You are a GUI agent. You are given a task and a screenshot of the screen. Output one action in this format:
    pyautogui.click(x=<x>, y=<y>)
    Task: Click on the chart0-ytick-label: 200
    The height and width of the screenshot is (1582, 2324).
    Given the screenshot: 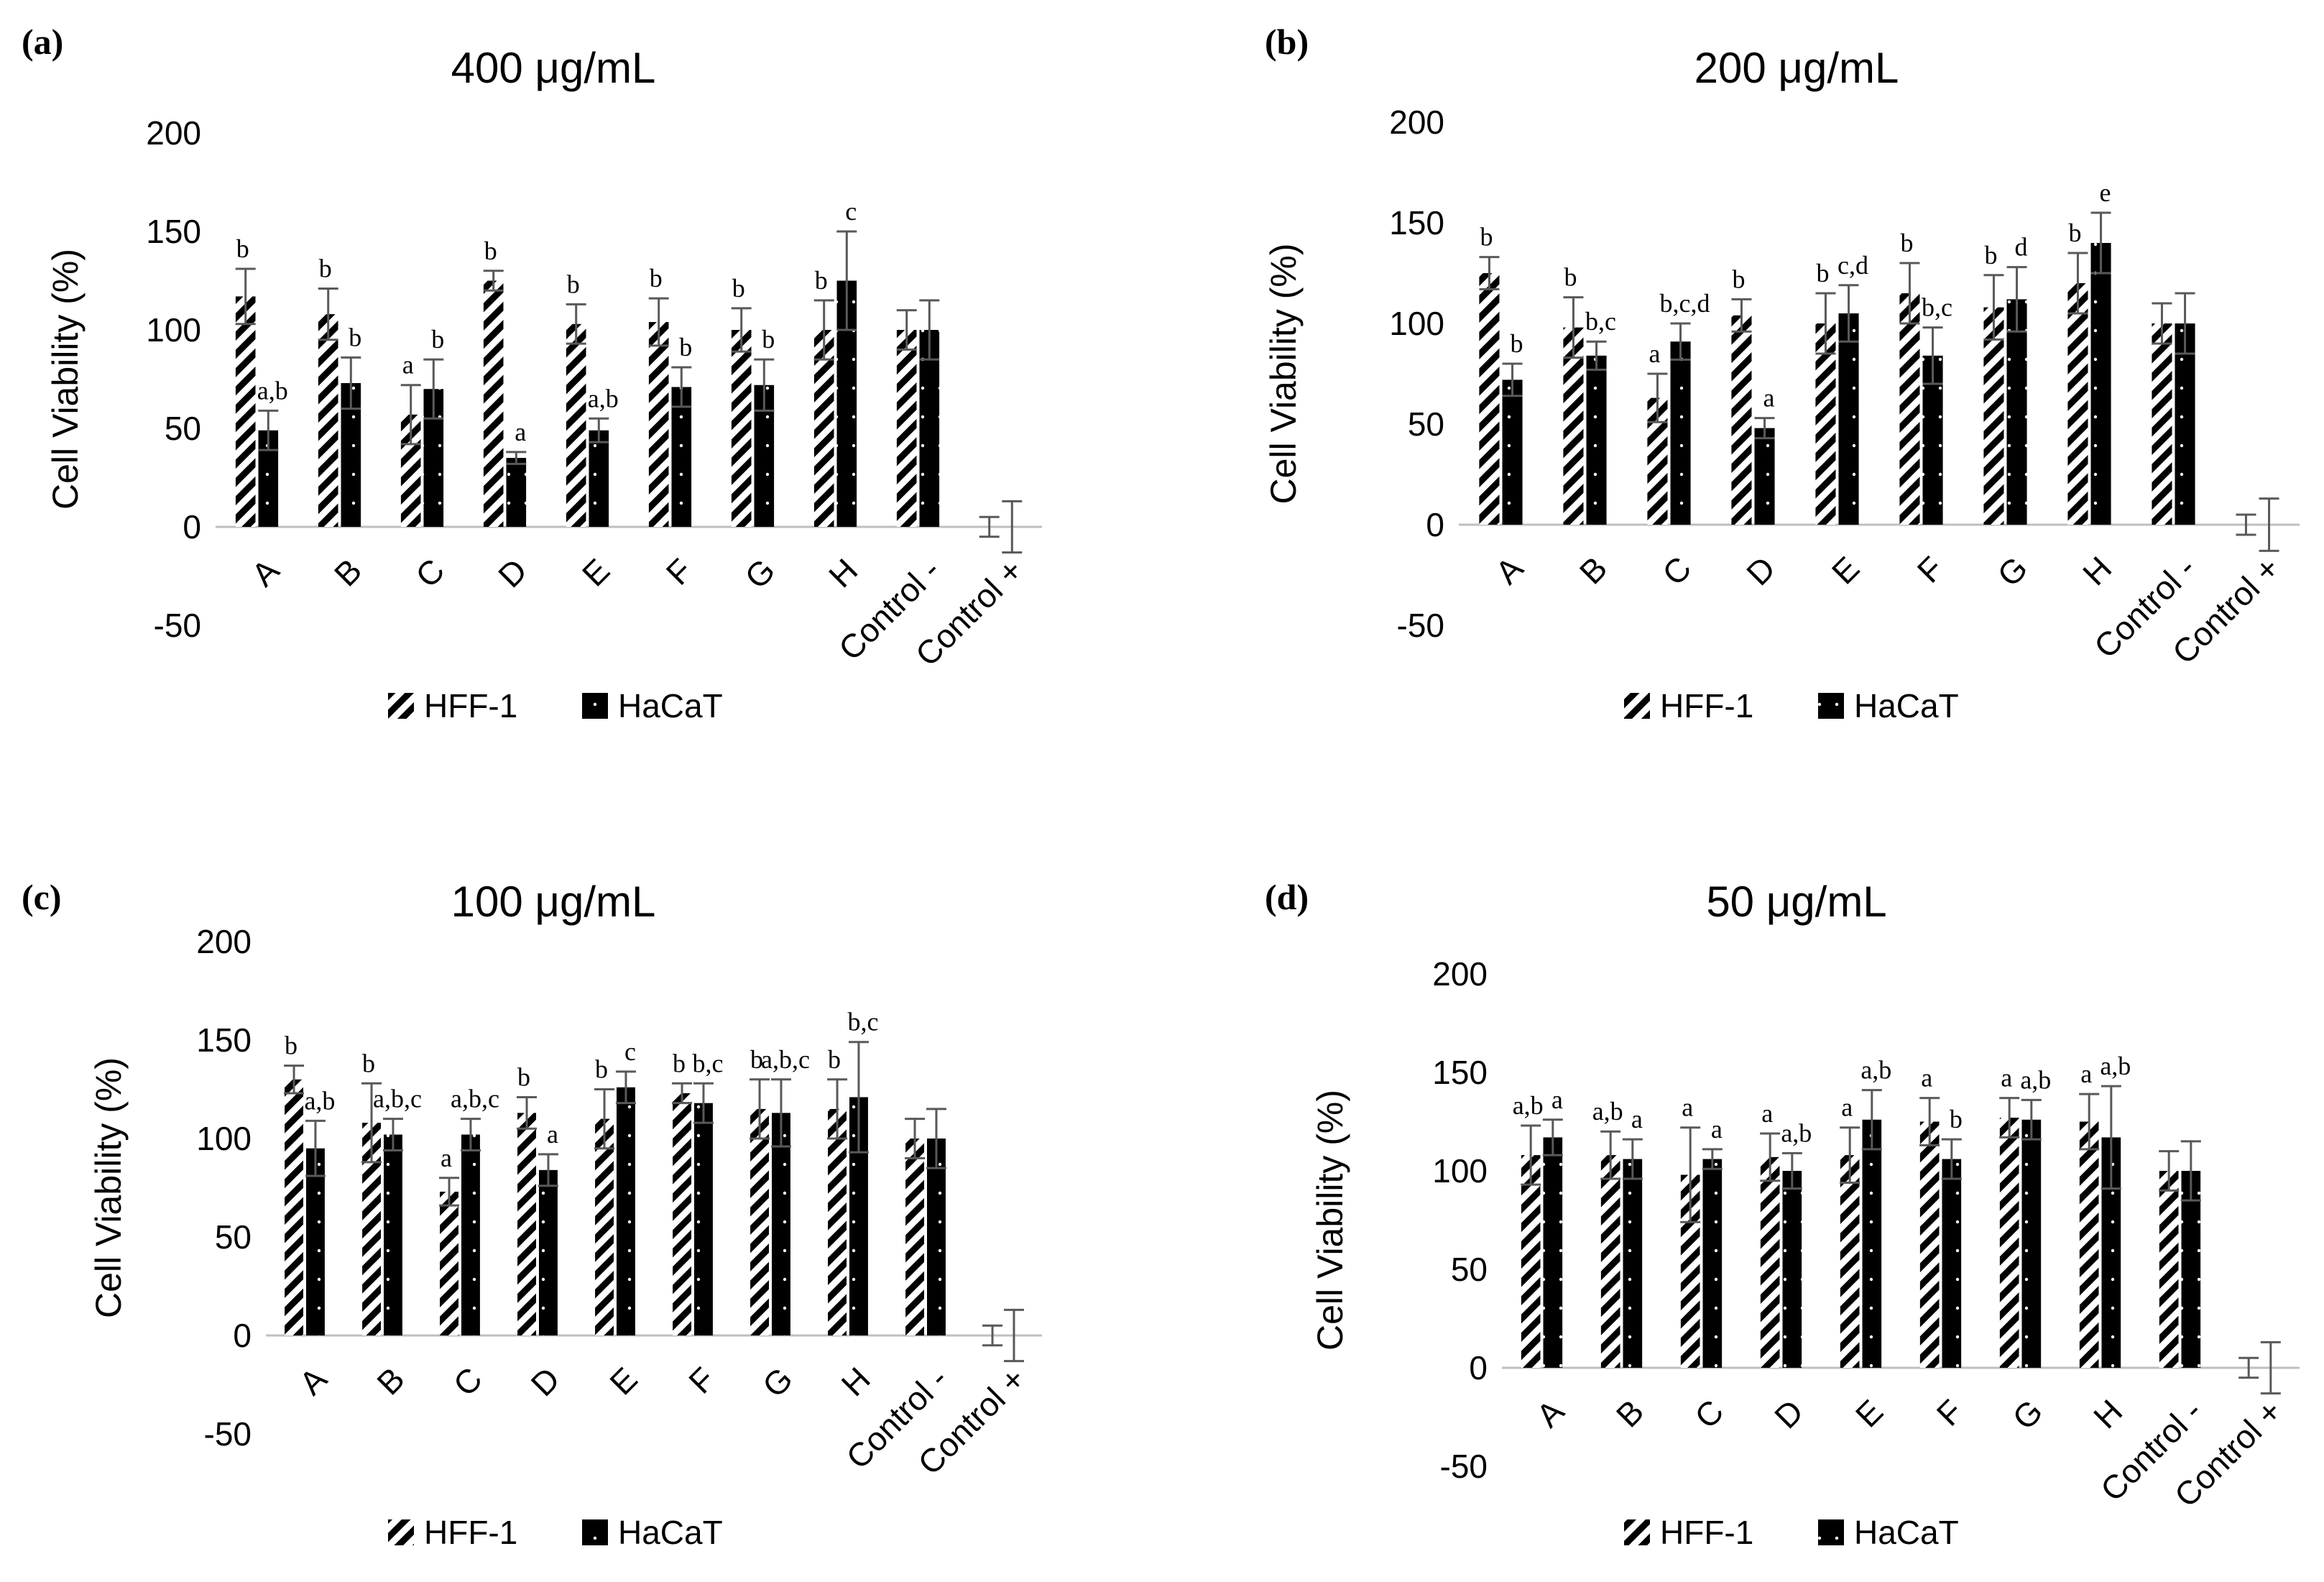 What is the action you would take?
    pyautogui.click(x=173, y=133)
    